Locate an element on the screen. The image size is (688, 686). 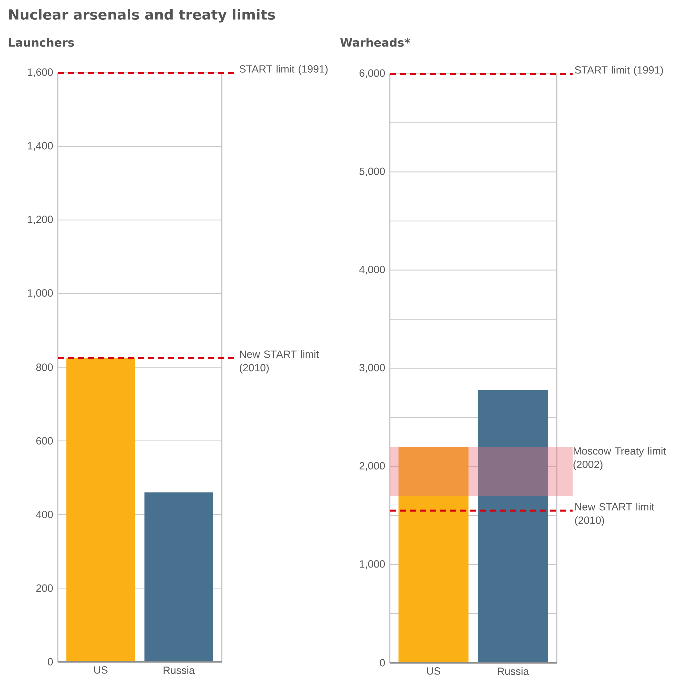
y-tick-label: 200 is located at coordinates (45, 588).